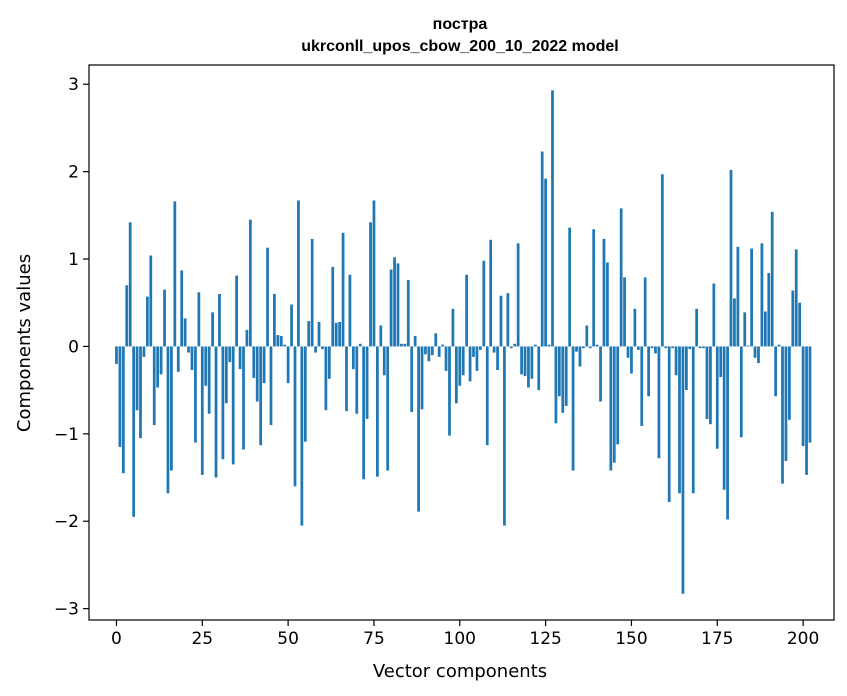  What do you see at coordinates (116, 639) in the screenshot?
I see `x-tick-label: 0` at bounding box center [116, 639].